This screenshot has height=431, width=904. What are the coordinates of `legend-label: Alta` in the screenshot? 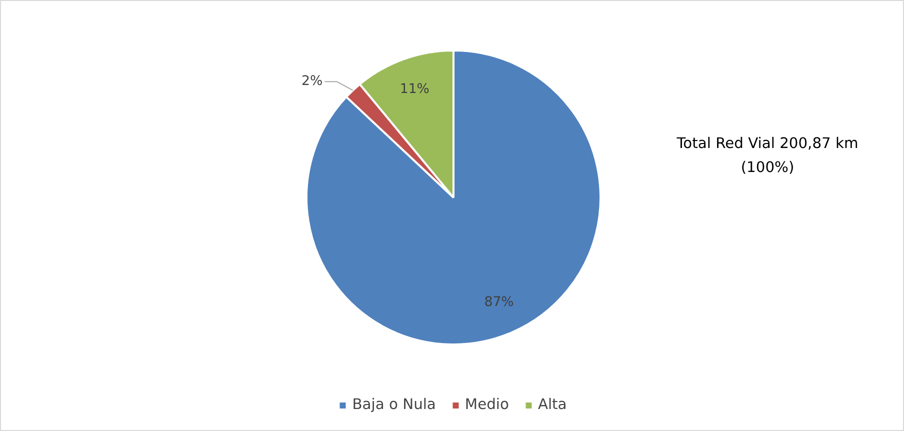 It's located at (552, 404).